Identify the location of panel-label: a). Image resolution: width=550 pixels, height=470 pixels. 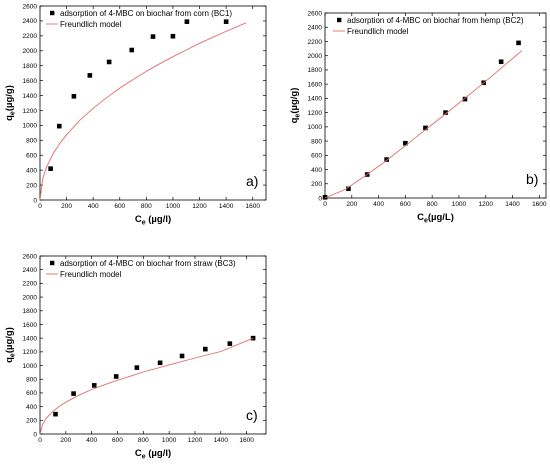
(252, 181).